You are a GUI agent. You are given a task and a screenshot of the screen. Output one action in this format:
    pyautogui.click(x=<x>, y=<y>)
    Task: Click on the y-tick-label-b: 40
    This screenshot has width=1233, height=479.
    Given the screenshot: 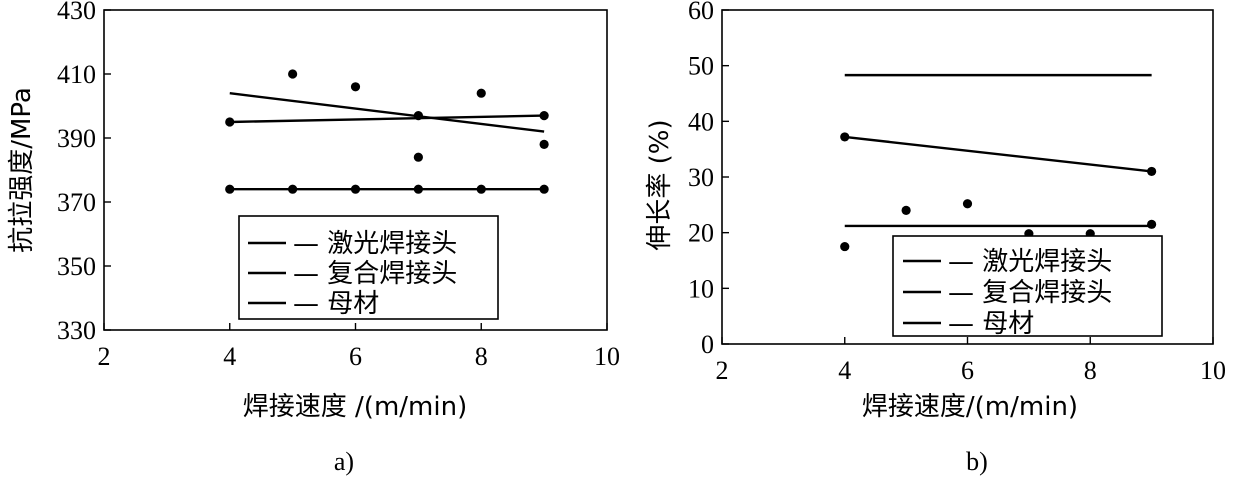 What is the action you would take?
    pyautogui.click(x=701, y=121)
    